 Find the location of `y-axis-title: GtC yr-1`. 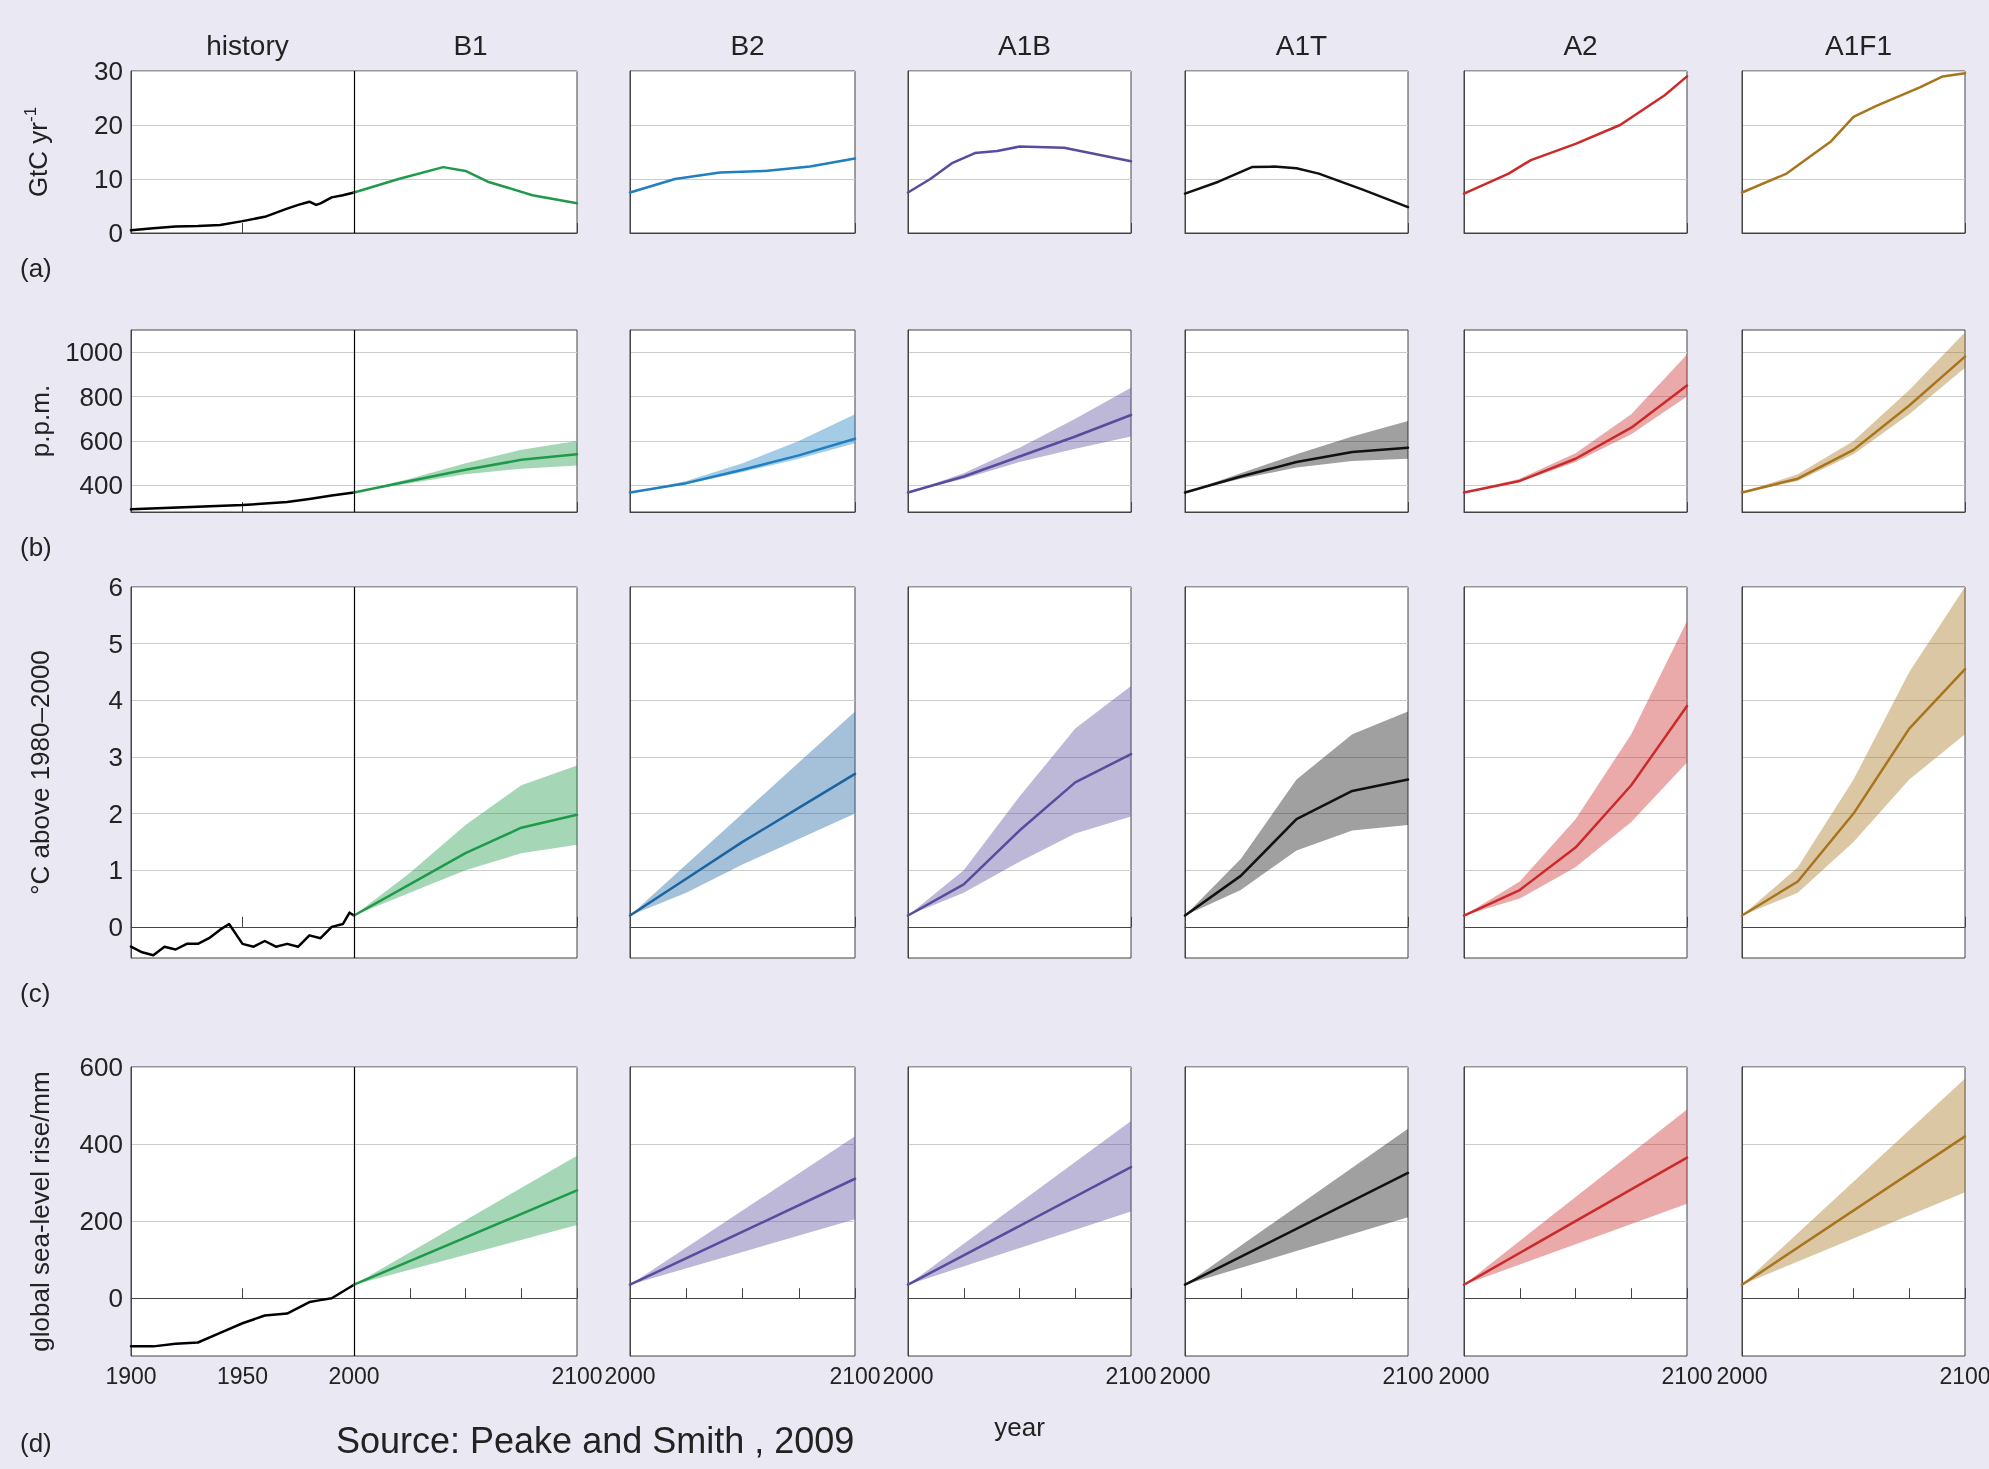

y-axis-title: GtC yr-1 is located at coordinates (37, 152).